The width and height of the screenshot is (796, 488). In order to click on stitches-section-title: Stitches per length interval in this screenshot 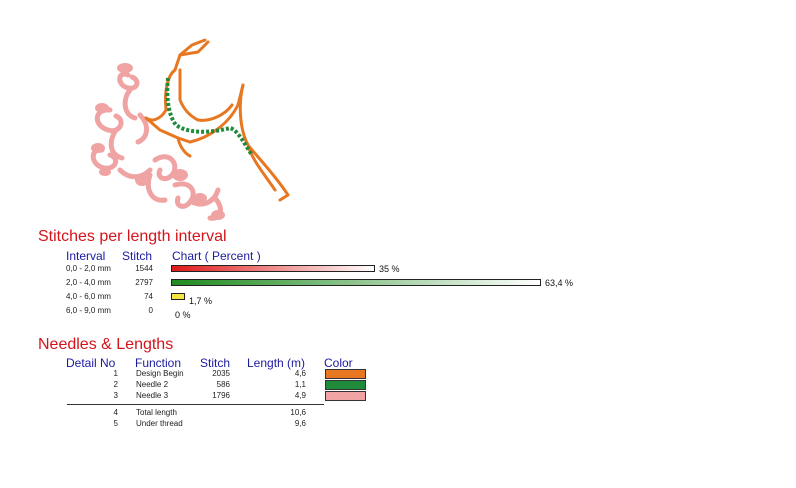, I will do `click(132, 236)`.